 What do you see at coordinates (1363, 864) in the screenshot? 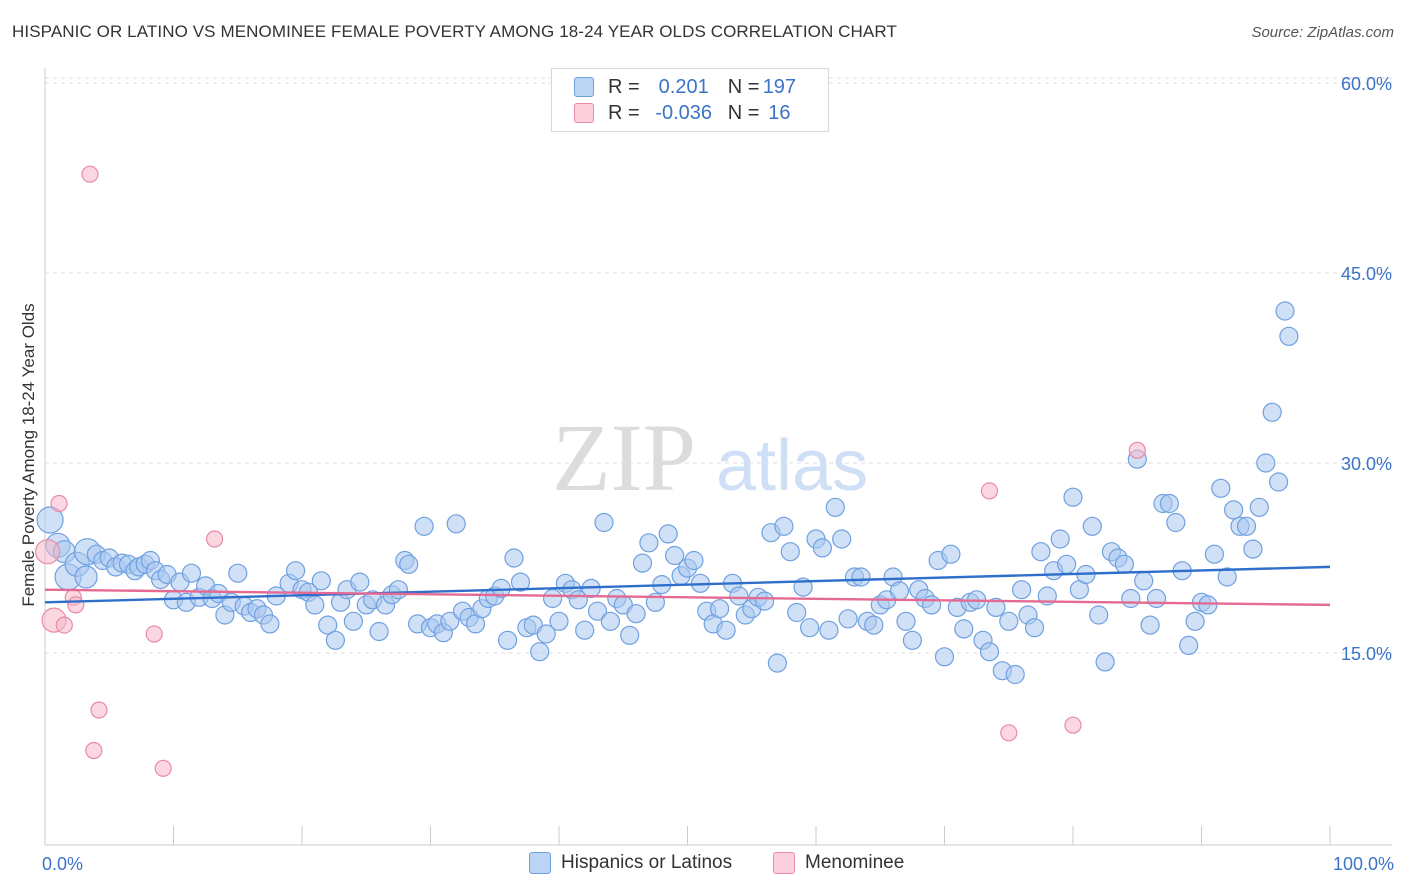
I see `x-tick-label-max: 100.0%` at bounding box center [1363, 864].